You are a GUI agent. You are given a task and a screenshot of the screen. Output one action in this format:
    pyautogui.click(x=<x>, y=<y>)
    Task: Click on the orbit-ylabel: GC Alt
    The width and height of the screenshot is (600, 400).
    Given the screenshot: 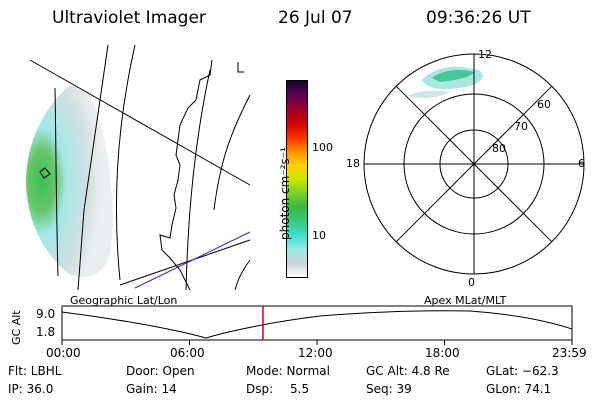 What is the action you would take?
    pyautogui.click(x=16, y=327)
    